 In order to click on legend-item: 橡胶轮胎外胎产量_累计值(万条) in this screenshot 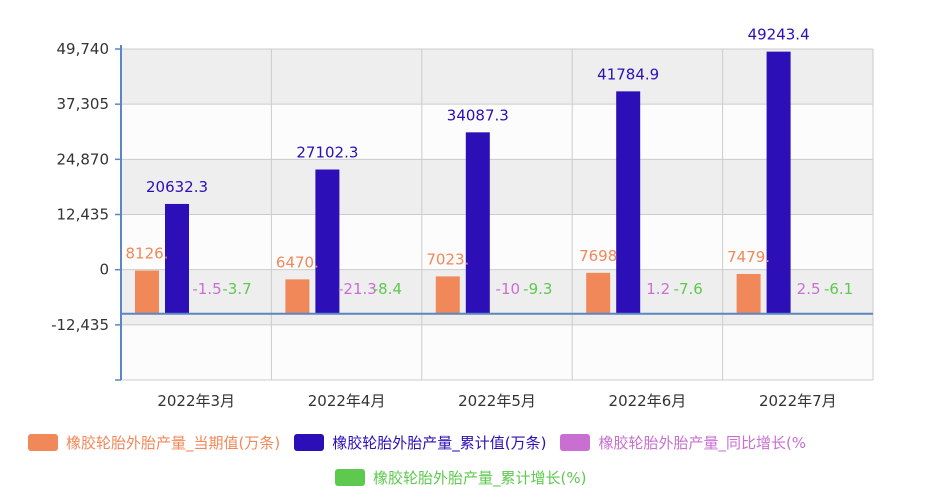, I will do `click(420, 442)`.